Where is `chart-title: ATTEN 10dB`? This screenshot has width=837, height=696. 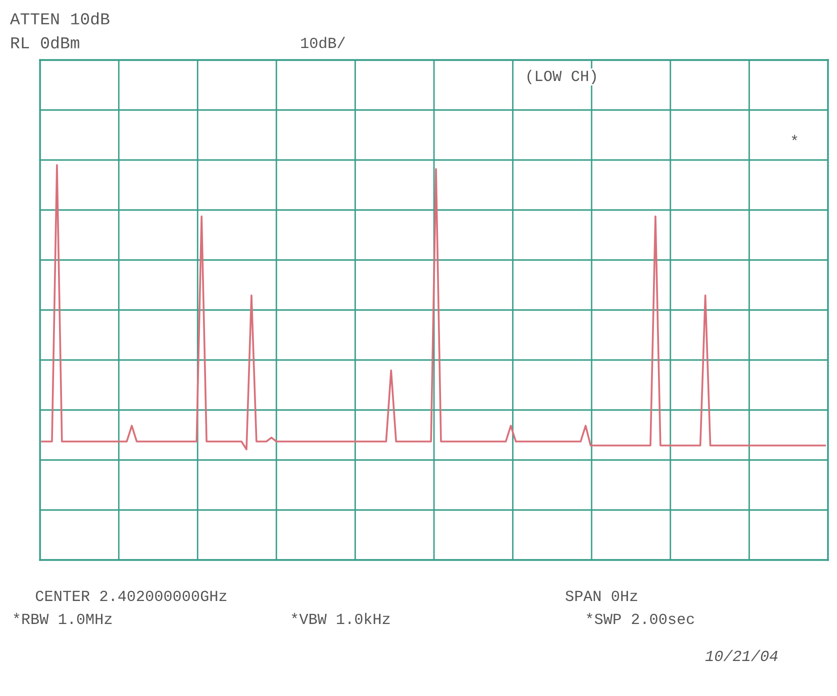
chart-title: ATTEN 10dB is located at coordinates (60, 18).